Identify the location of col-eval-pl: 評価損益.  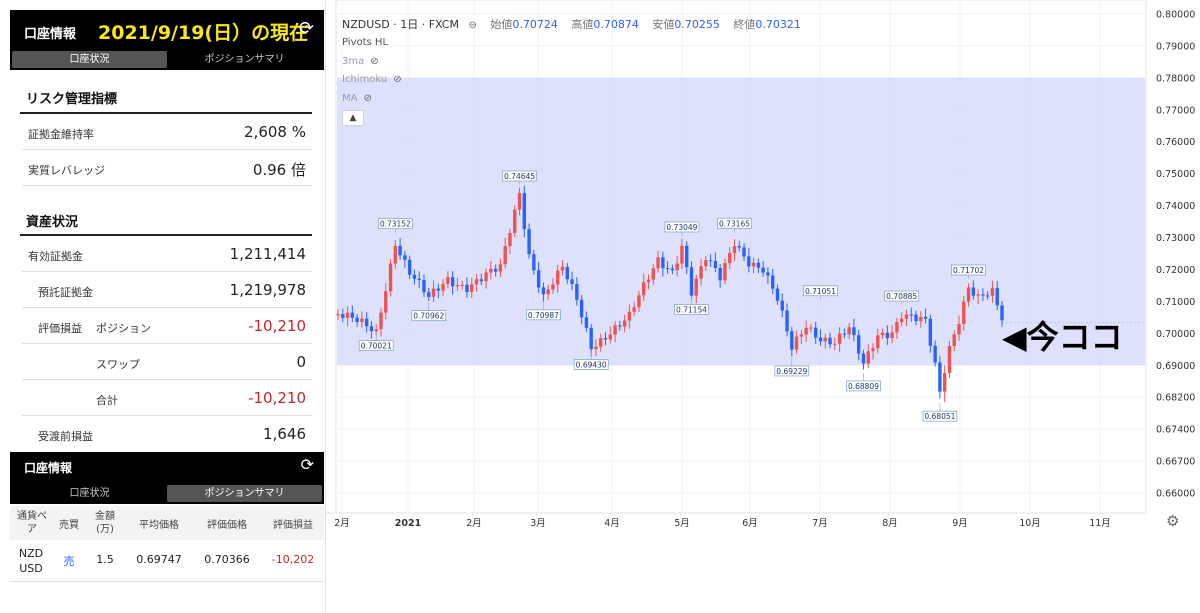
(293, 525).